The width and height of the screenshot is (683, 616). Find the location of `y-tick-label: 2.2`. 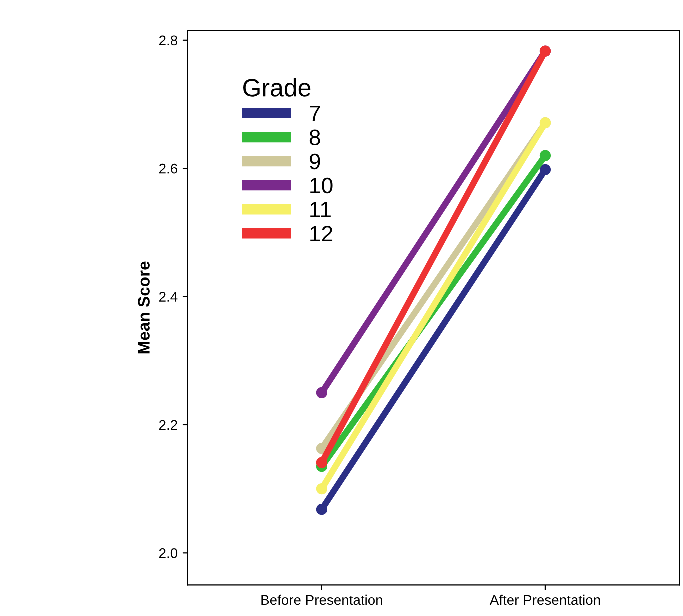

y-tick-label: 2.2 is located at coordinates (168, 425).